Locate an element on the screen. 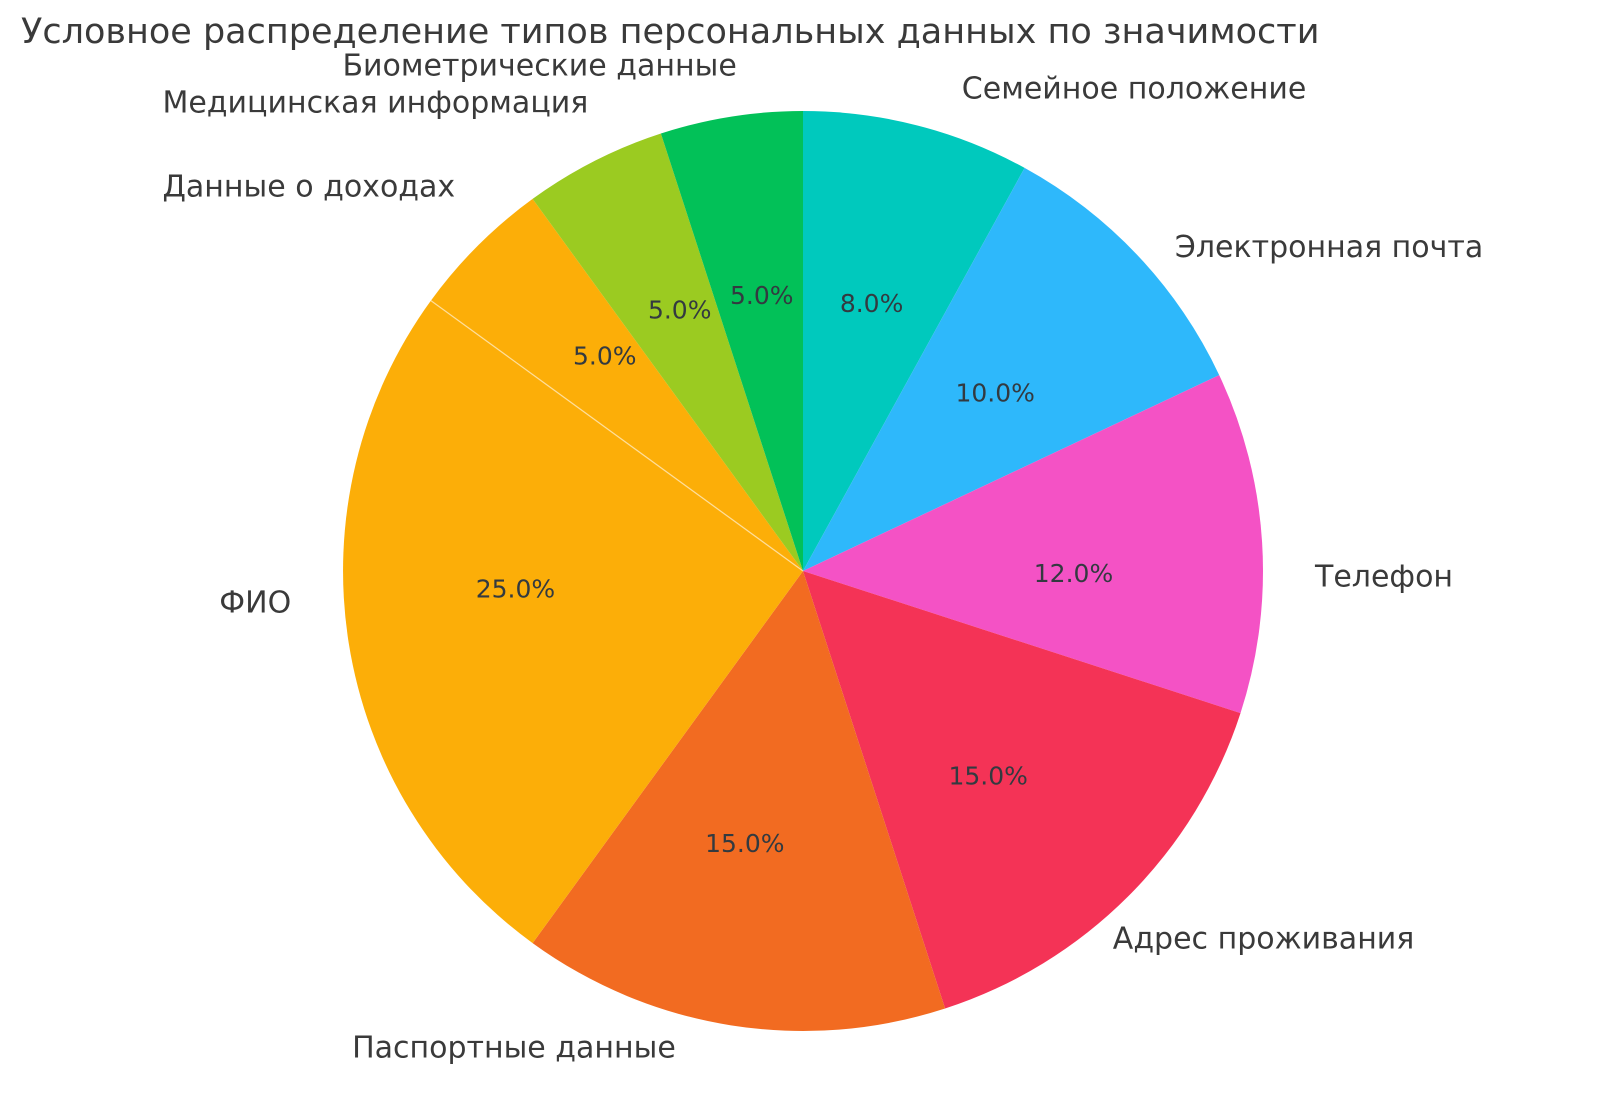 The image size is (1600, 1109). pct-label-8: 5.0% is located at coordinates (762, 295).